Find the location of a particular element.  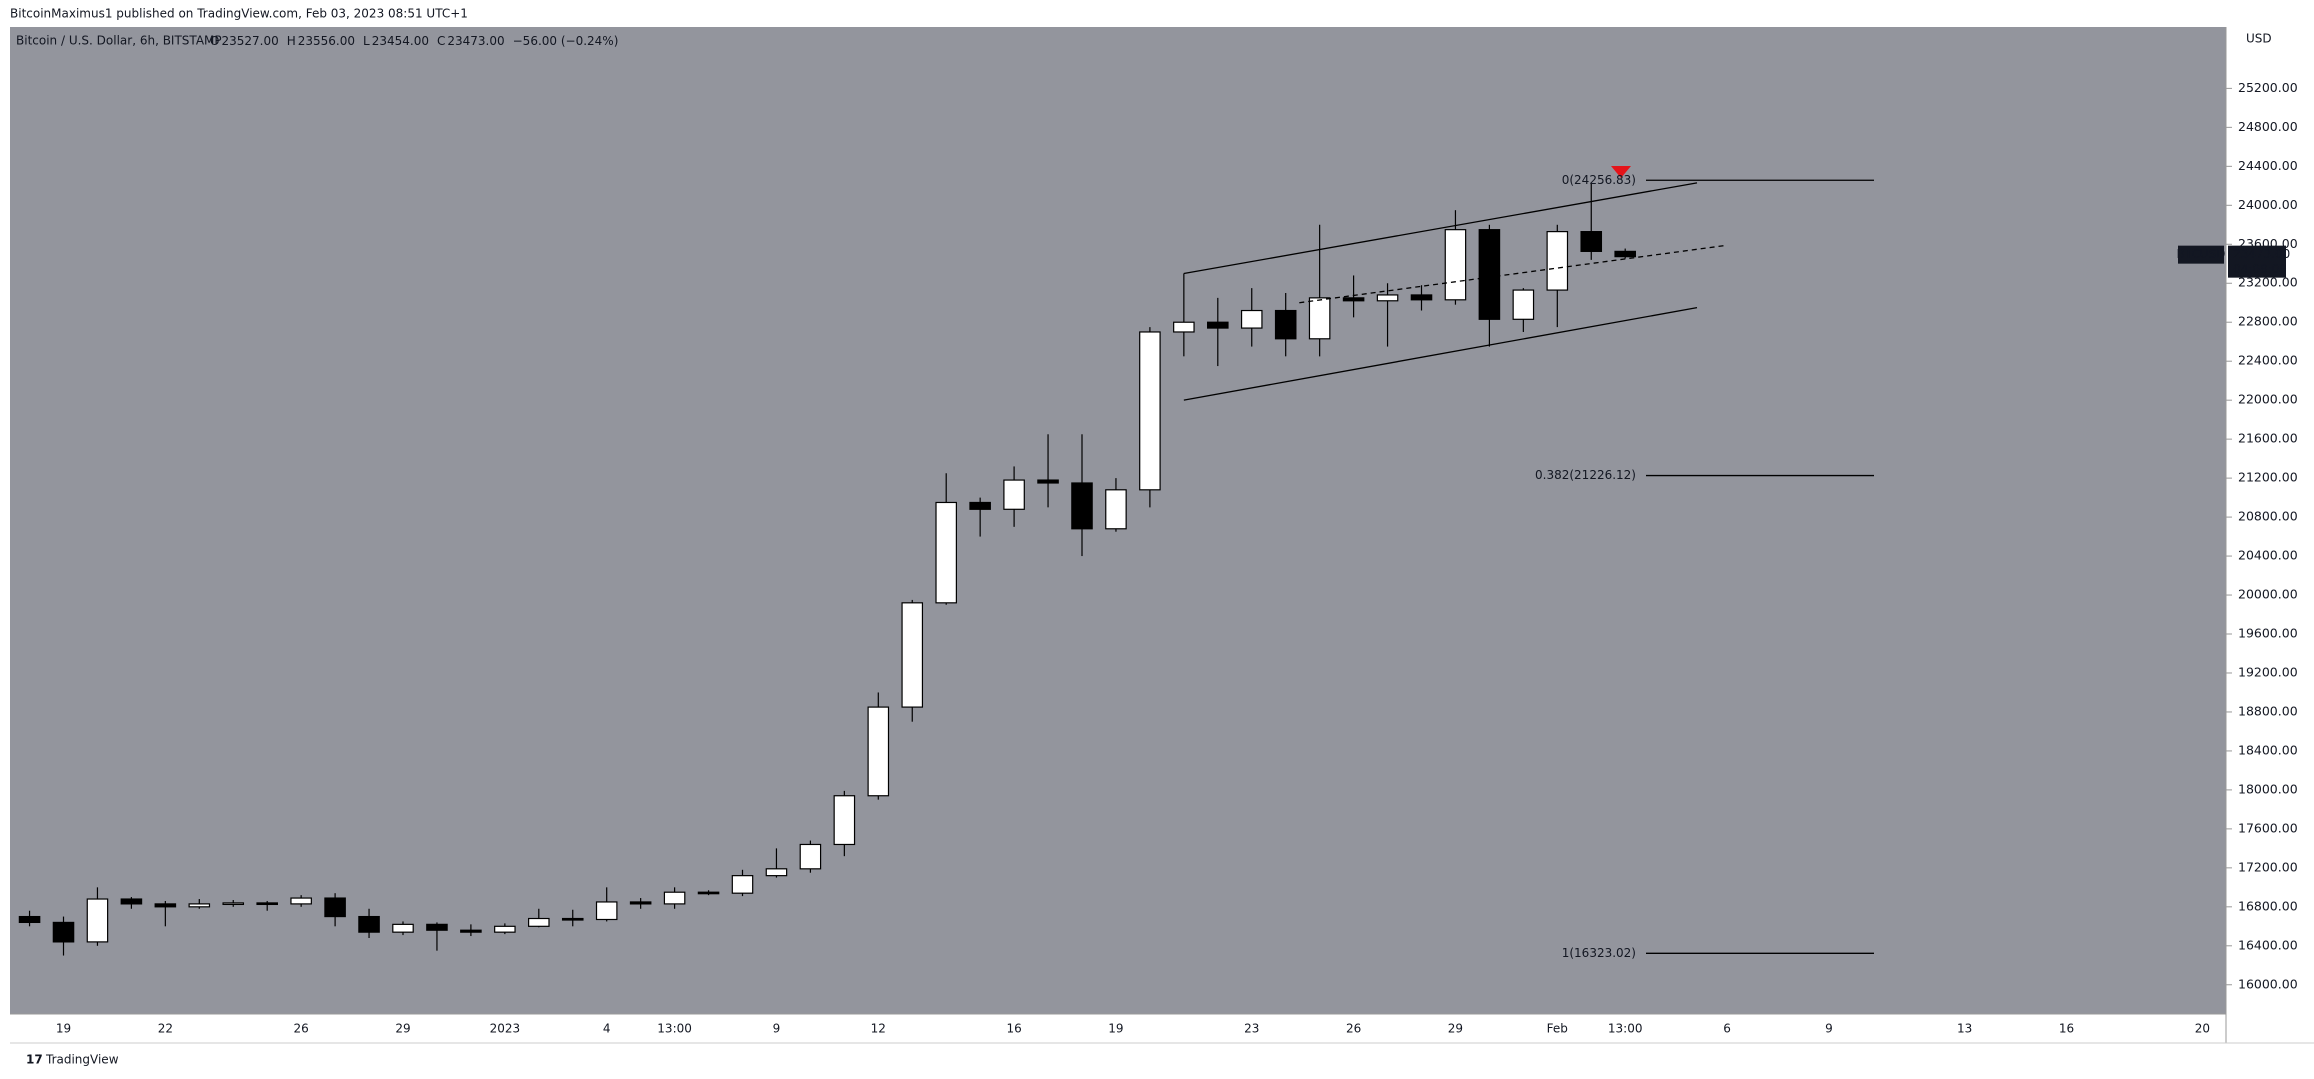

y-tick-label: 24400.00 is located at coordinates (2268, 165).